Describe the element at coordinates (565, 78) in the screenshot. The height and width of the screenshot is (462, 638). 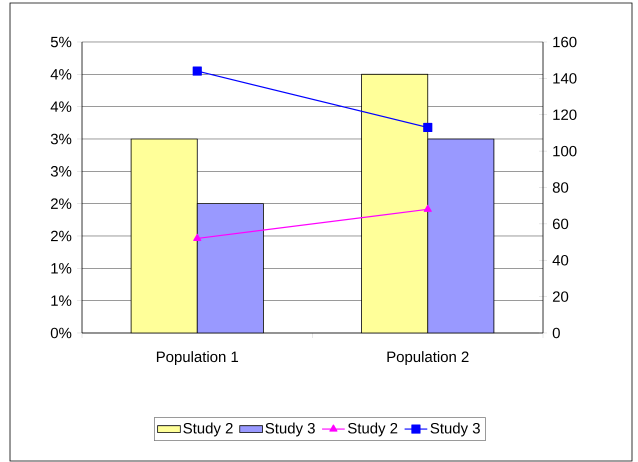
I see `y2-tick-label: 140` at that location.